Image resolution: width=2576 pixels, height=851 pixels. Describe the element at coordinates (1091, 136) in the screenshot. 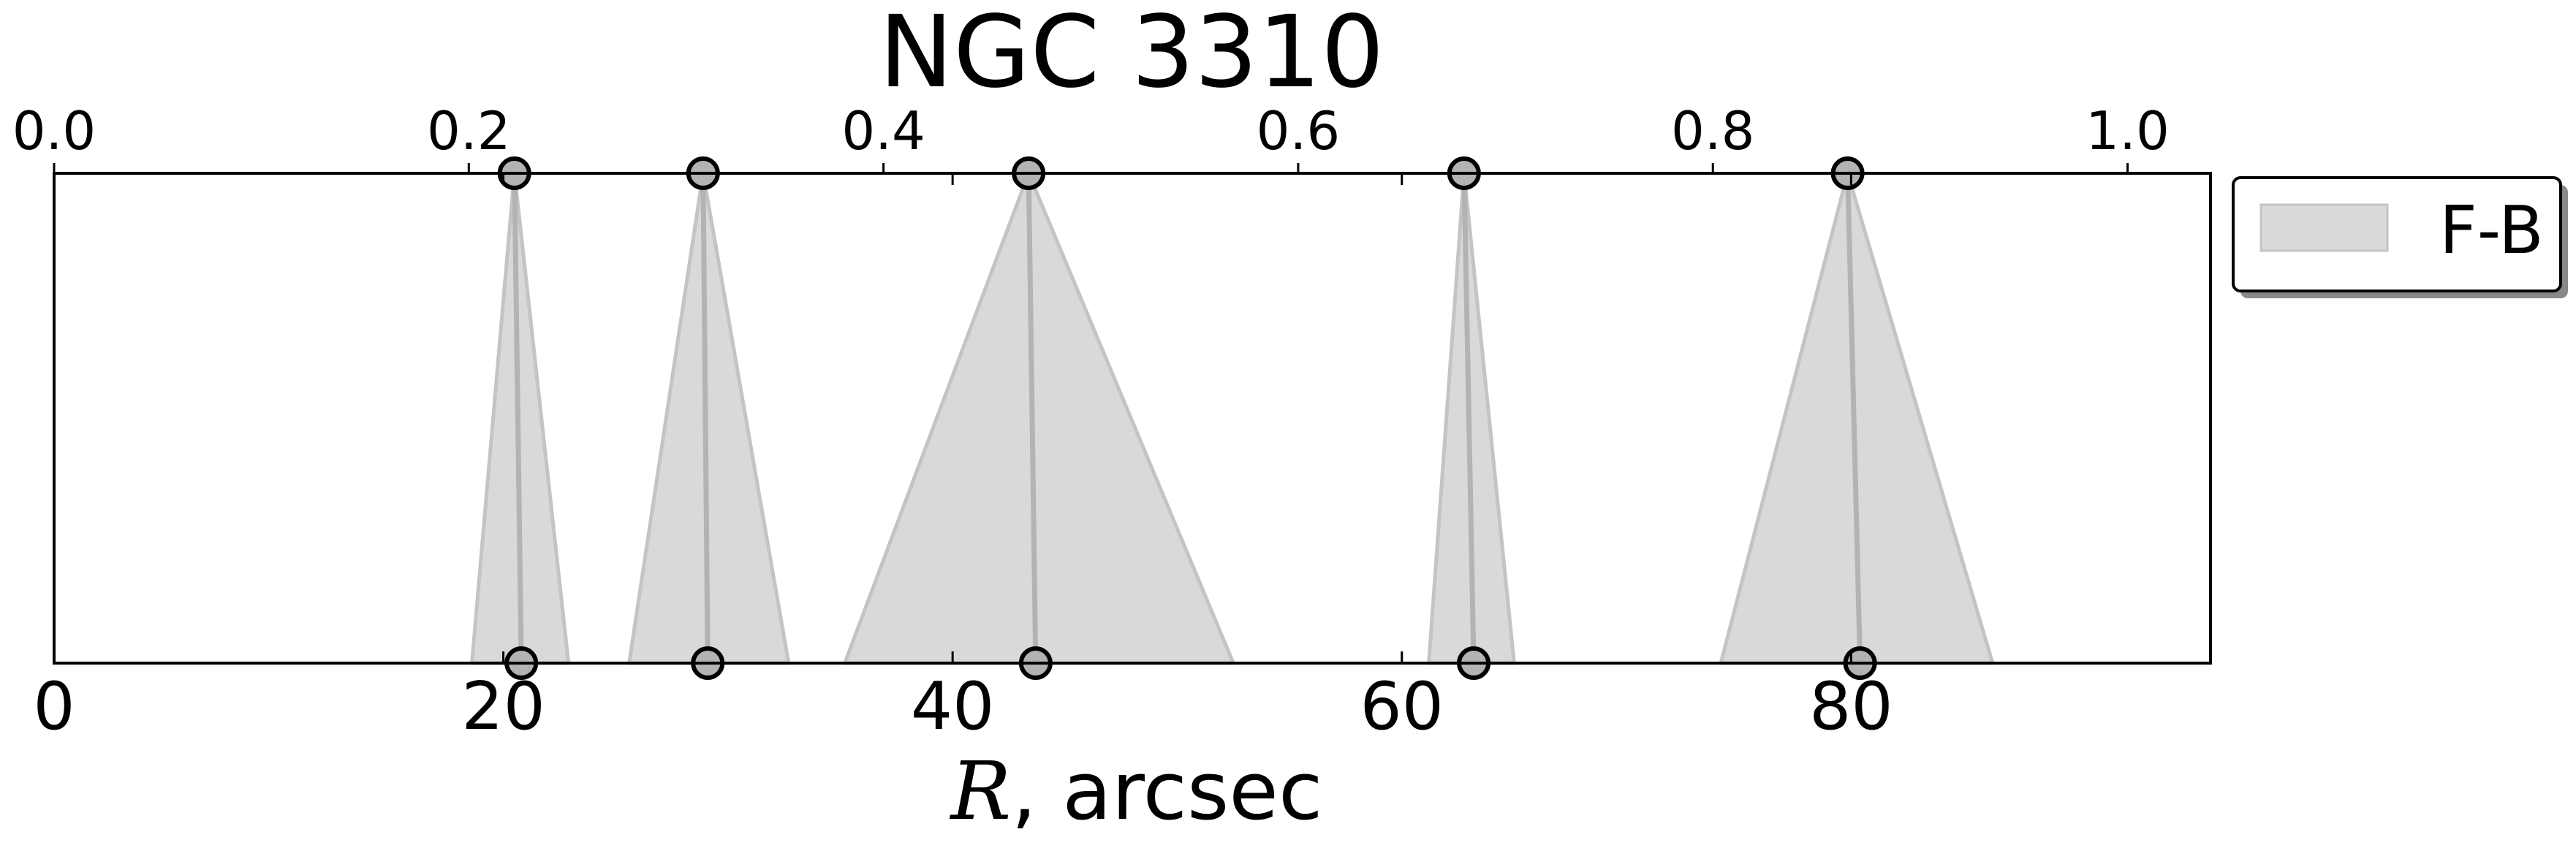

I see `top-axis: 0.0 0.2 0.4 0.6 0.8 1.0` at that location.